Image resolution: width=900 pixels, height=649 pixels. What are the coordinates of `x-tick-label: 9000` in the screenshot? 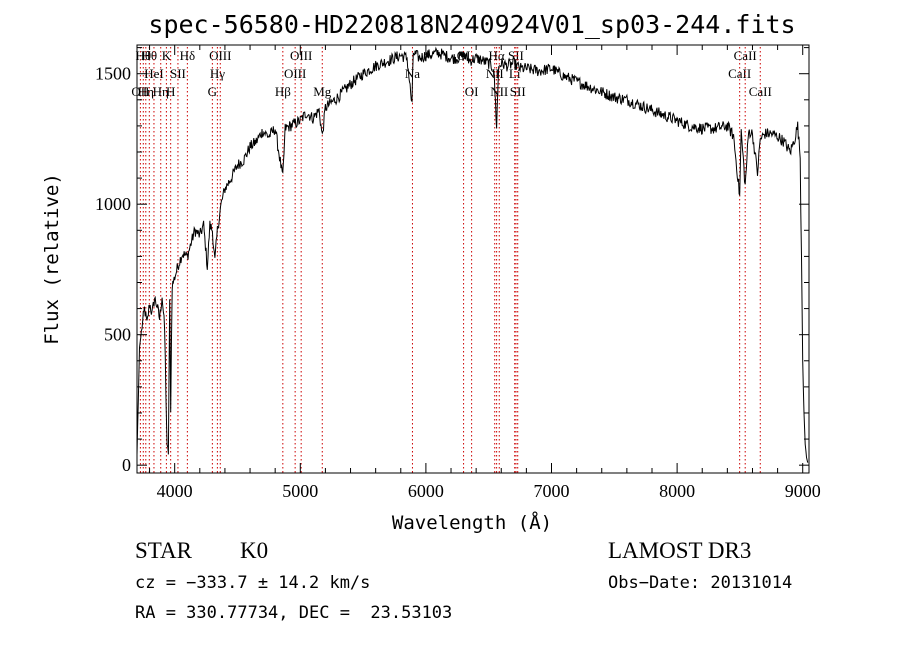 It's located at (803, 491).